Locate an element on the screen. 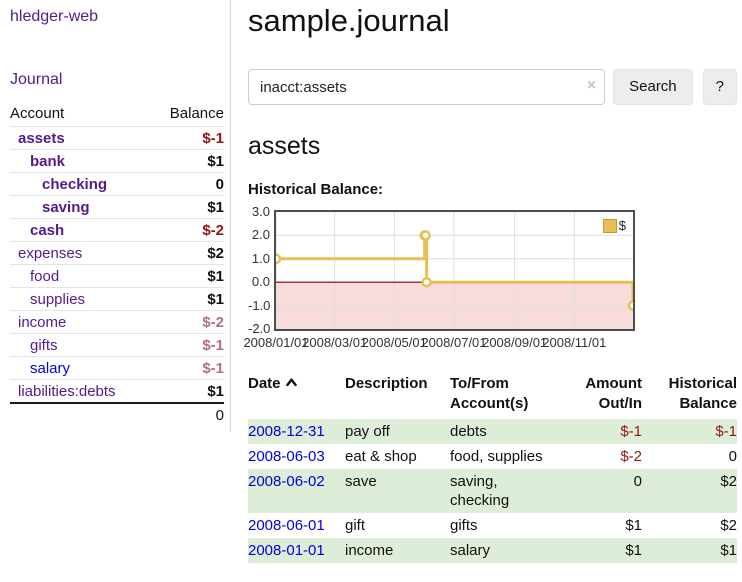  transaction-date-cell: 2008-06-01 is located at coordinates (296, 525).